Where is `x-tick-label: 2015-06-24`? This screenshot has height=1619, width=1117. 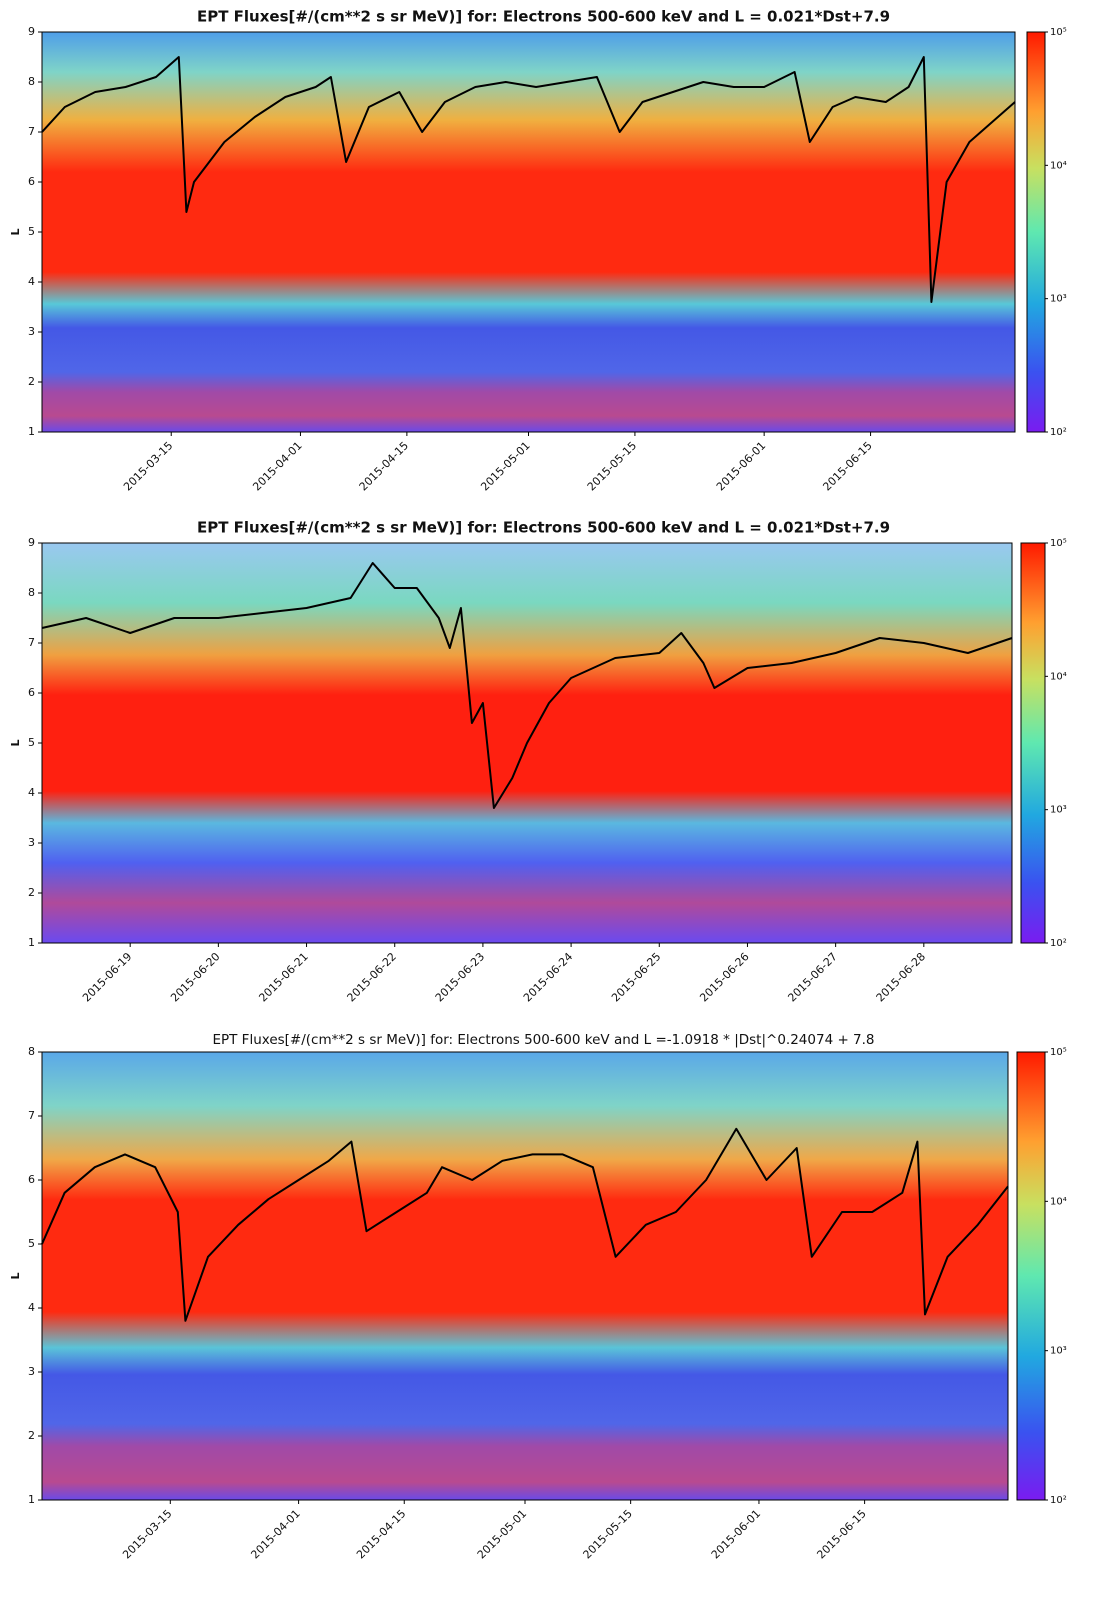 x-tick-label: 2015-06-24 is located at coordinates (548, 977).